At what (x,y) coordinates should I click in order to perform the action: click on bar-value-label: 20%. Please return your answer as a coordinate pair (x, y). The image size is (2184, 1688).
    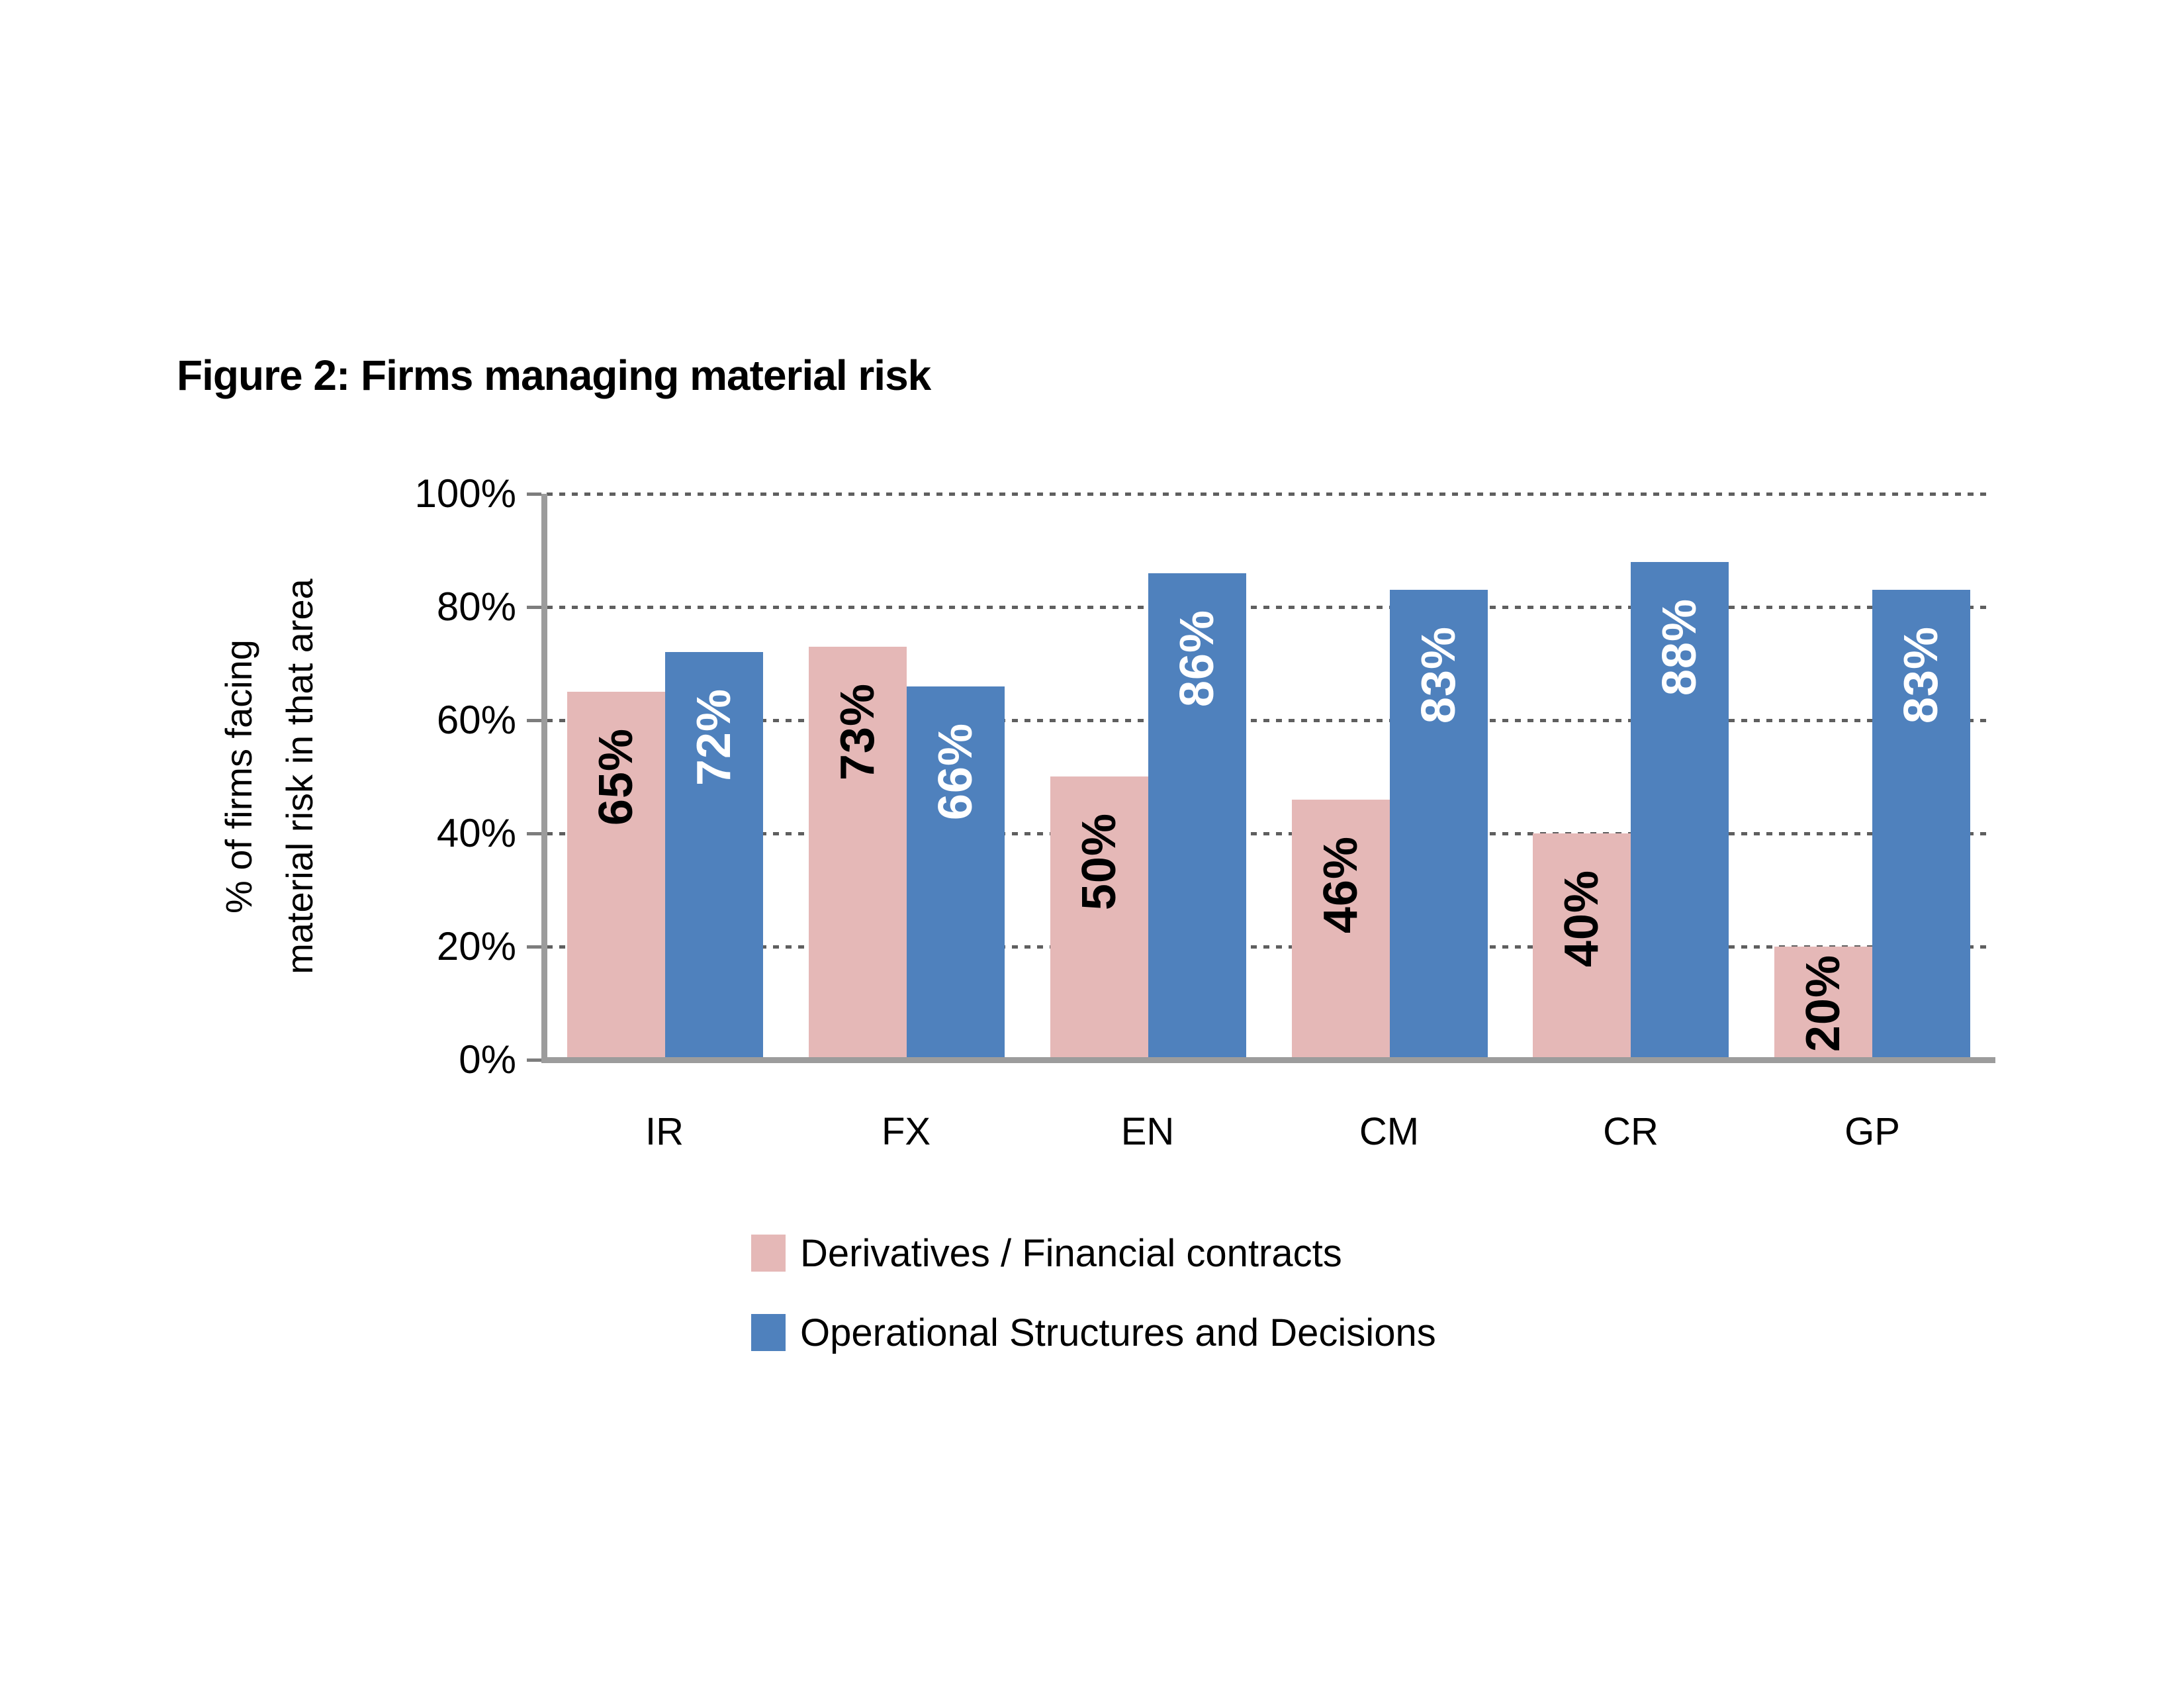
    Looking at the image, I should click on (1823, 1004).